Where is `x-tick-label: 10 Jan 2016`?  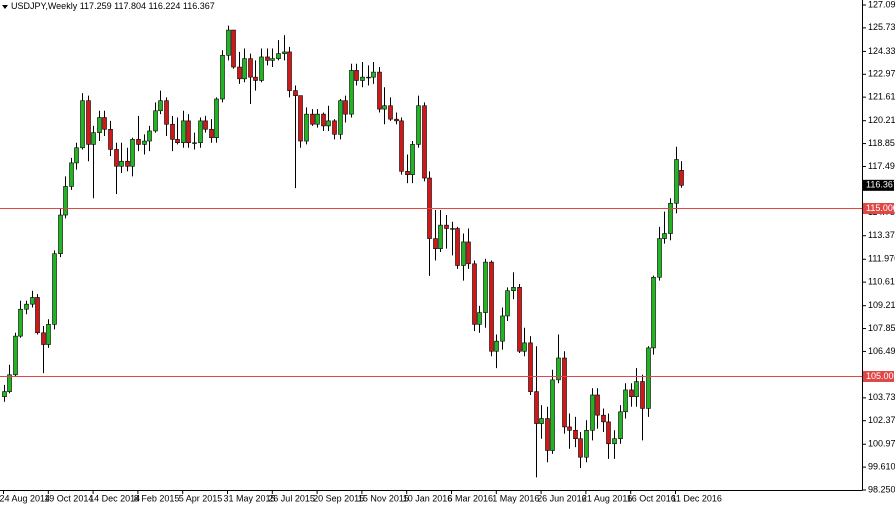
x-tick-label: 10 Jan 2016 is located at coordinates (428, 498).